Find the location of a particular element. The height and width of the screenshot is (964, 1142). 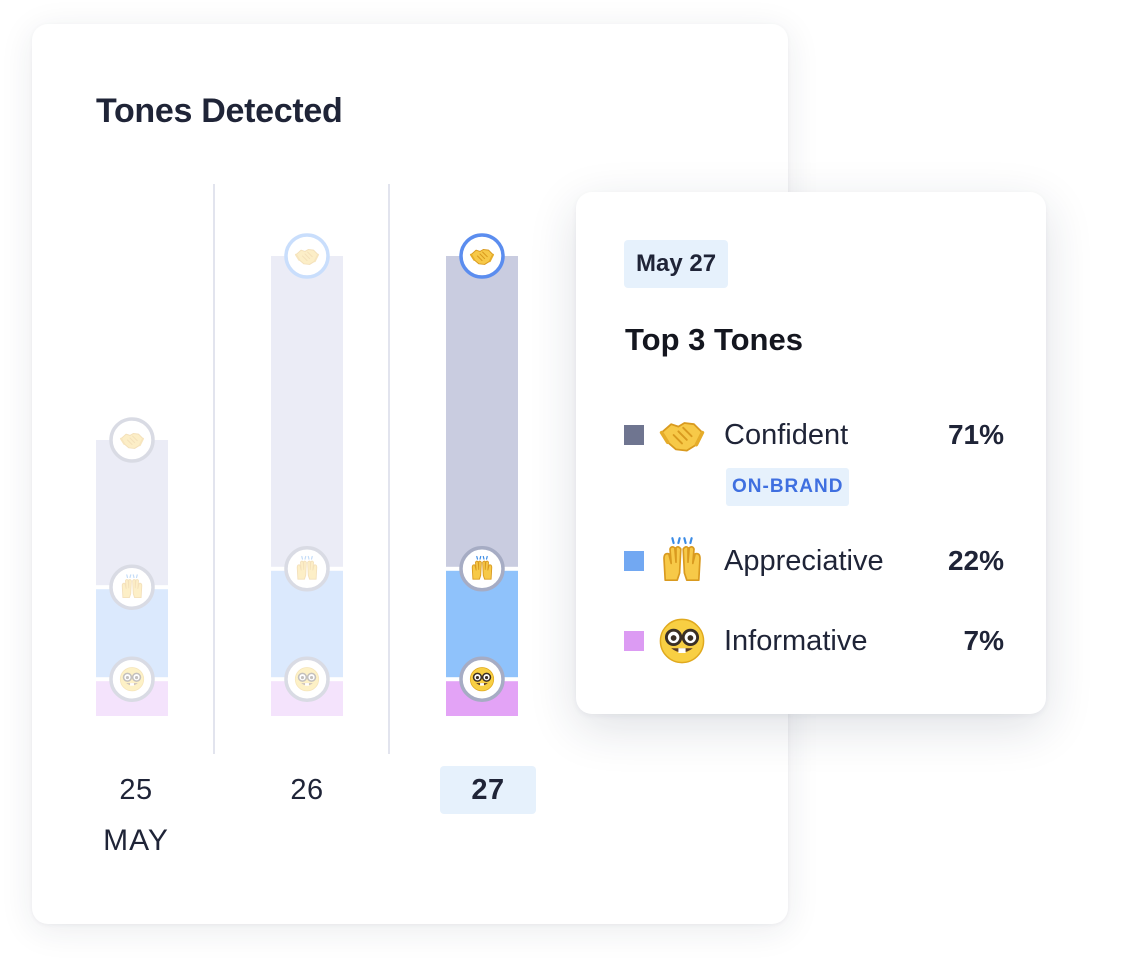

x-tick-label-25: 25 is located at coordinates (136, 790).